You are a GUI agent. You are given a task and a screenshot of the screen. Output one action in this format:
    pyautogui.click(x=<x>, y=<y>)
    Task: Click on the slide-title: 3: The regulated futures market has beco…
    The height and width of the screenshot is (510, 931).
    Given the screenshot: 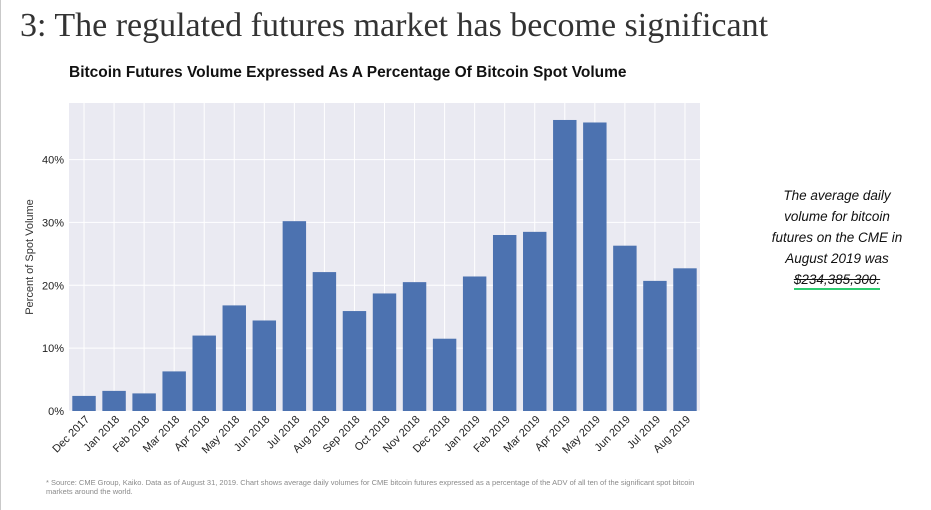 What is the action you would take?
    pyautogui.click(x=394, y=25)
    